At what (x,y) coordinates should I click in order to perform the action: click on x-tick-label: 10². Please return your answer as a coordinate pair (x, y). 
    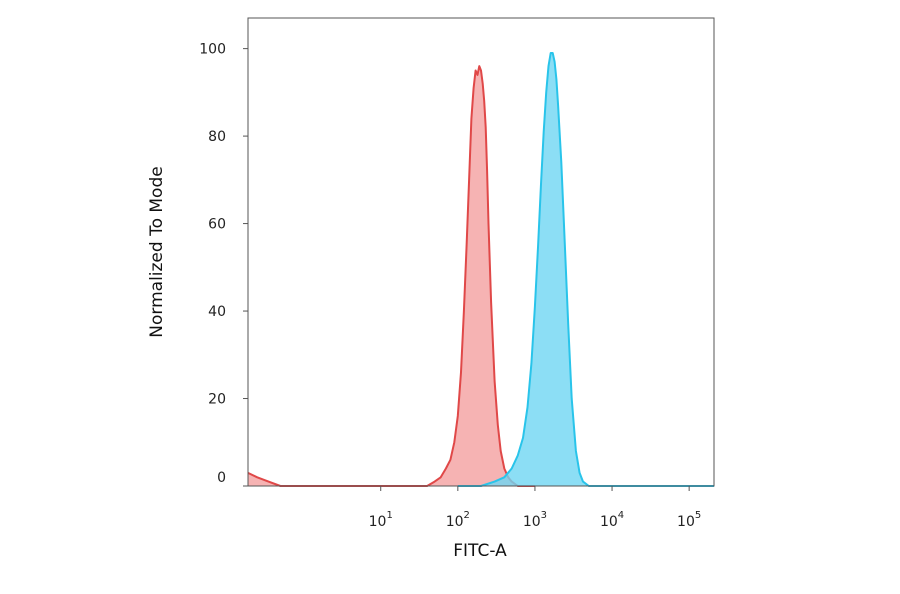
    Looking at the image, I should click on (458, 520).